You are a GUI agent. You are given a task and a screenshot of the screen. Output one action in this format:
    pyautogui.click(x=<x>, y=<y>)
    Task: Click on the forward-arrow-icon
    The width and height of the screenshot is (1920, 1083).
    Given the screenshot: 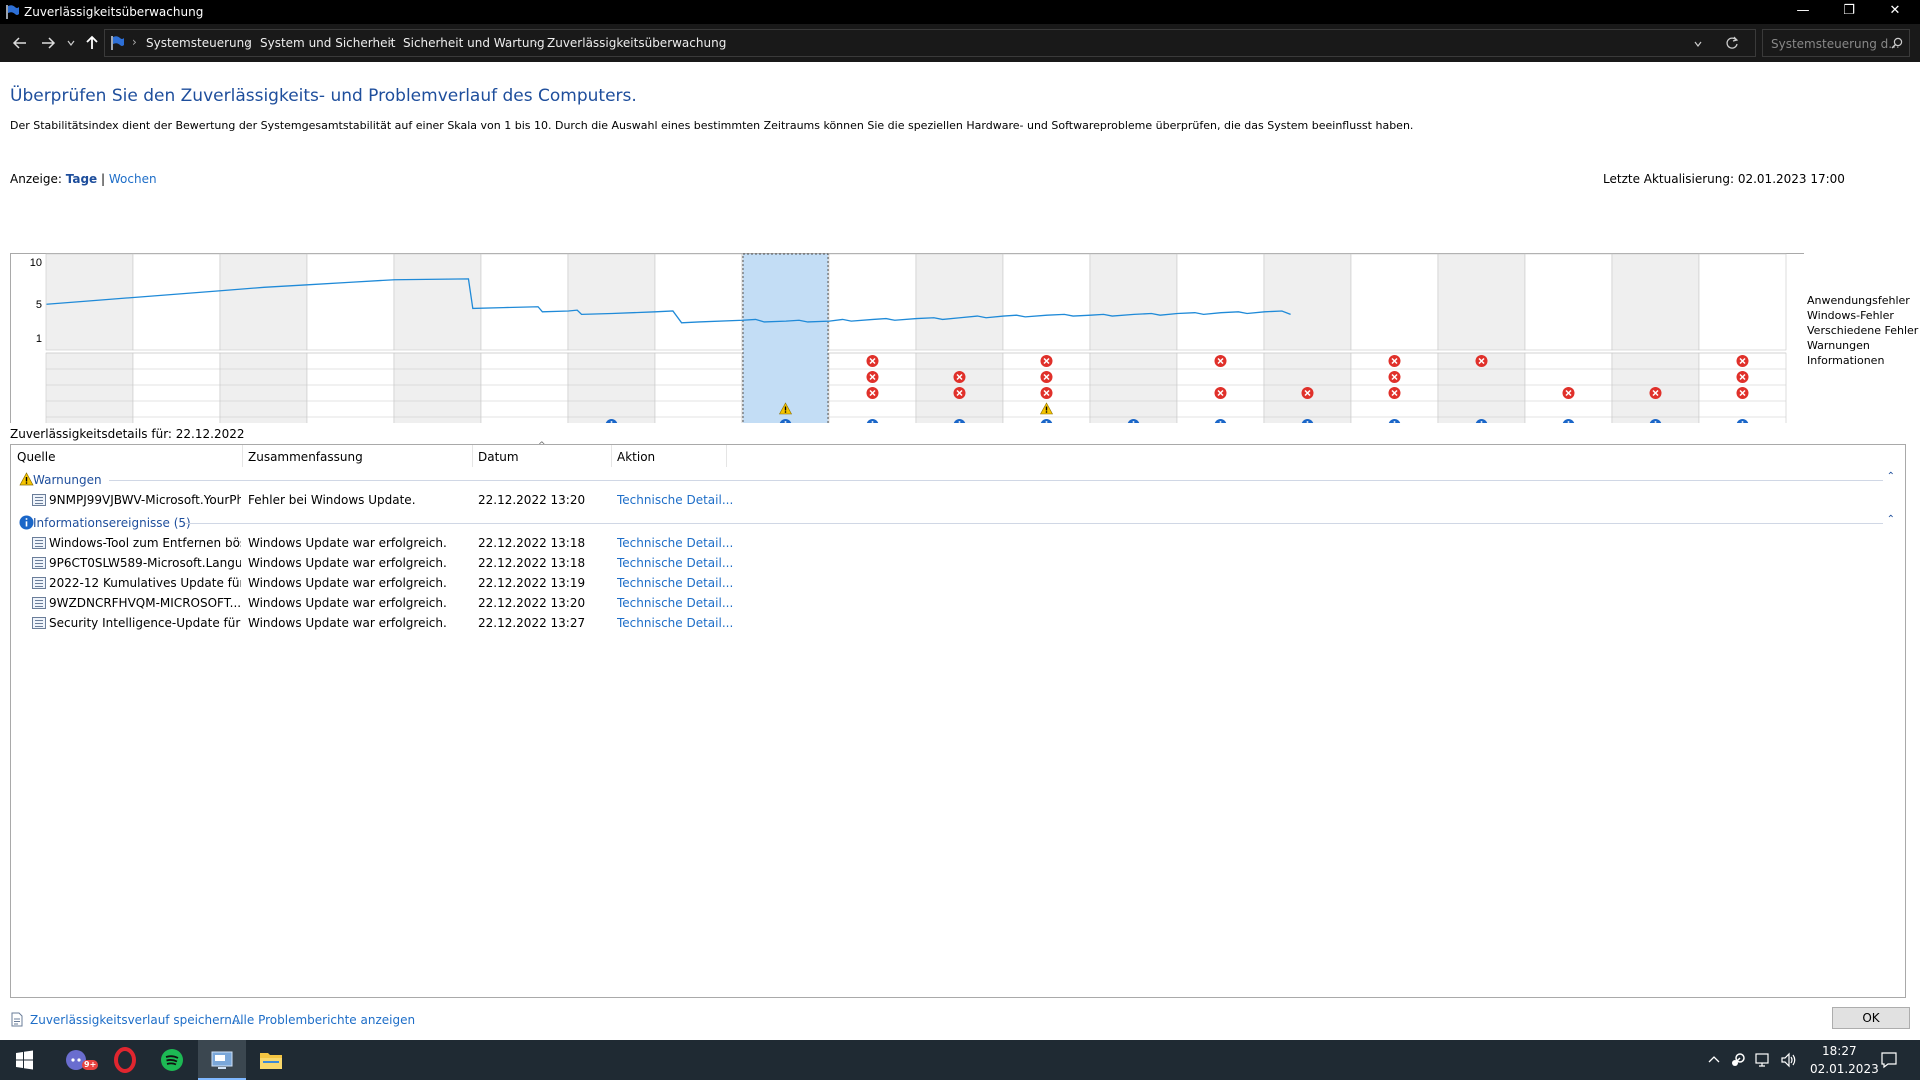 What is the action you would take?
    pyautogui.click(x=48, y=43)
    